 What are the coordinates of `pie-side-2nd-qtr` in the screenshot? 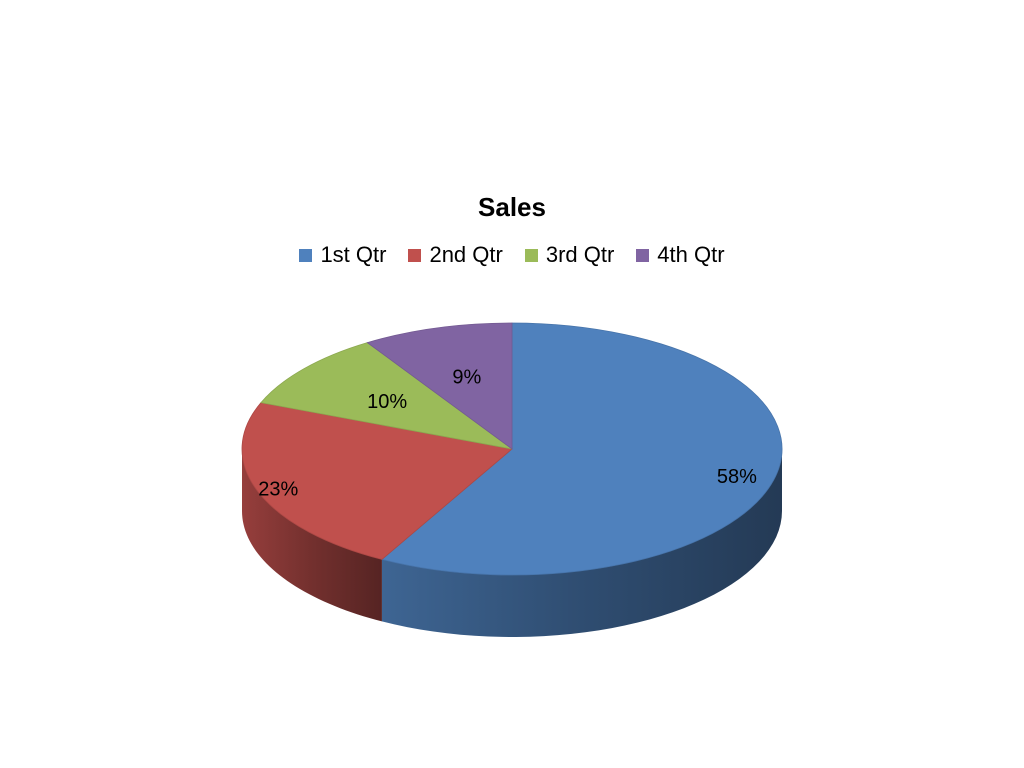 It's located at (312, 535).